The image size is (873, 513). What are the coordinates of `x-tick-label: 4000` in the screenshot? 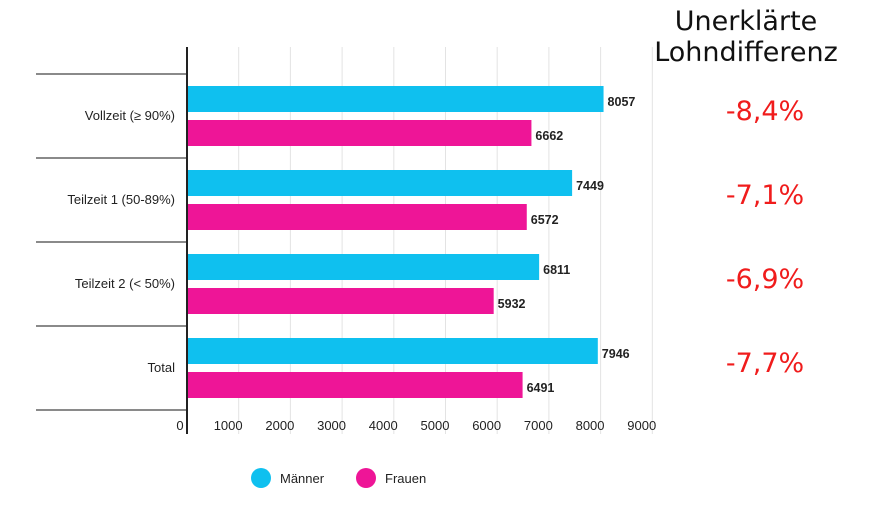 It's located at (383, 425).